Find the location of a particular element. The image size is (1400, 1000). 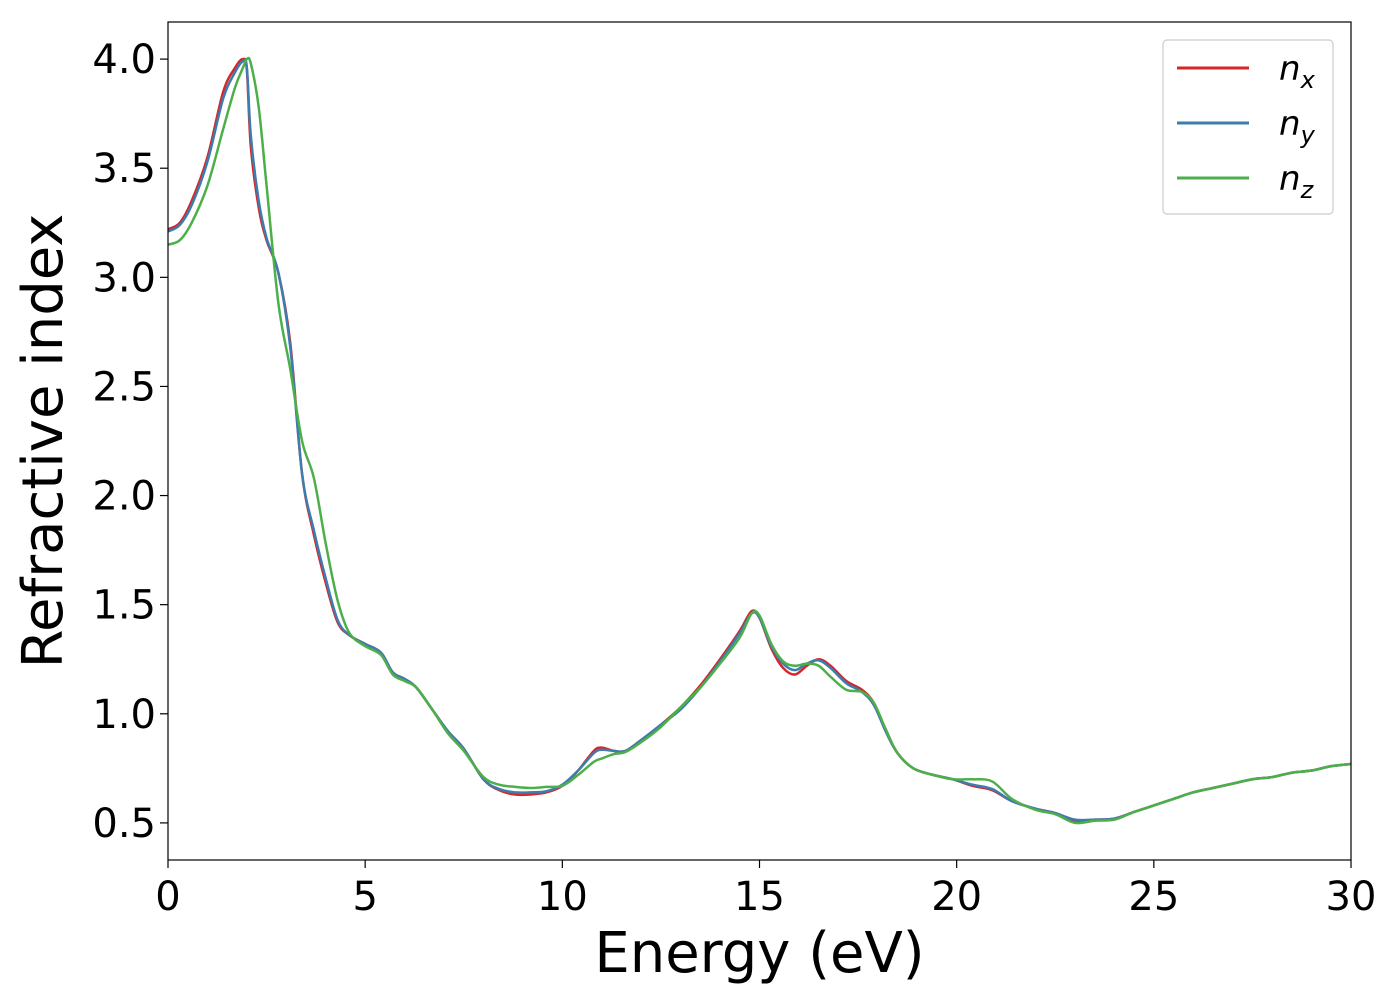

x-tick-label: 20 is located at coordinates (956, 897).